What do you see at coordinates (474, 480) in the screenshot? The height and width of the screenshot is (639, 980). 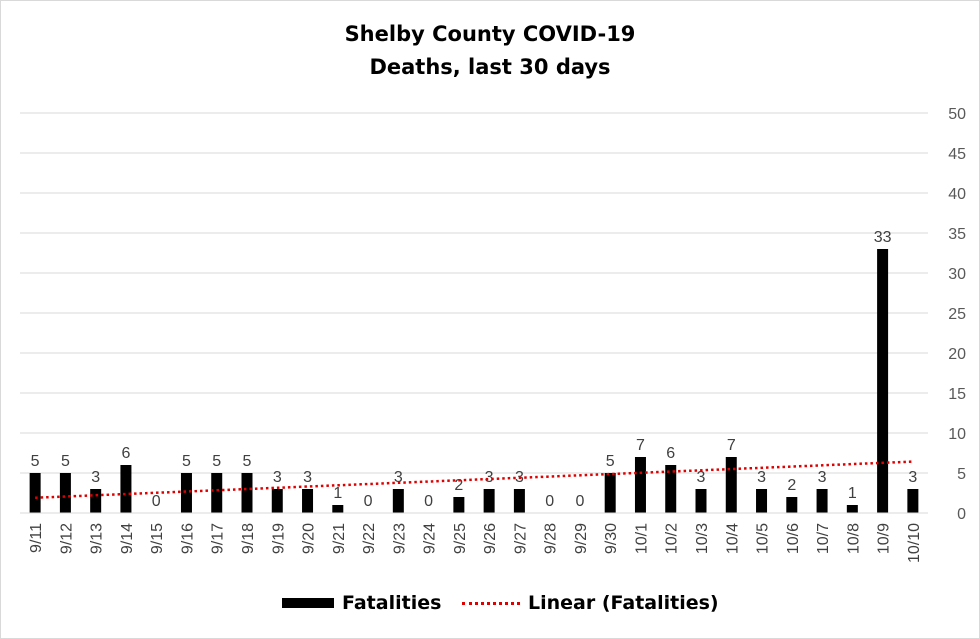 I see `trendline` at bounding box center [474, 480].